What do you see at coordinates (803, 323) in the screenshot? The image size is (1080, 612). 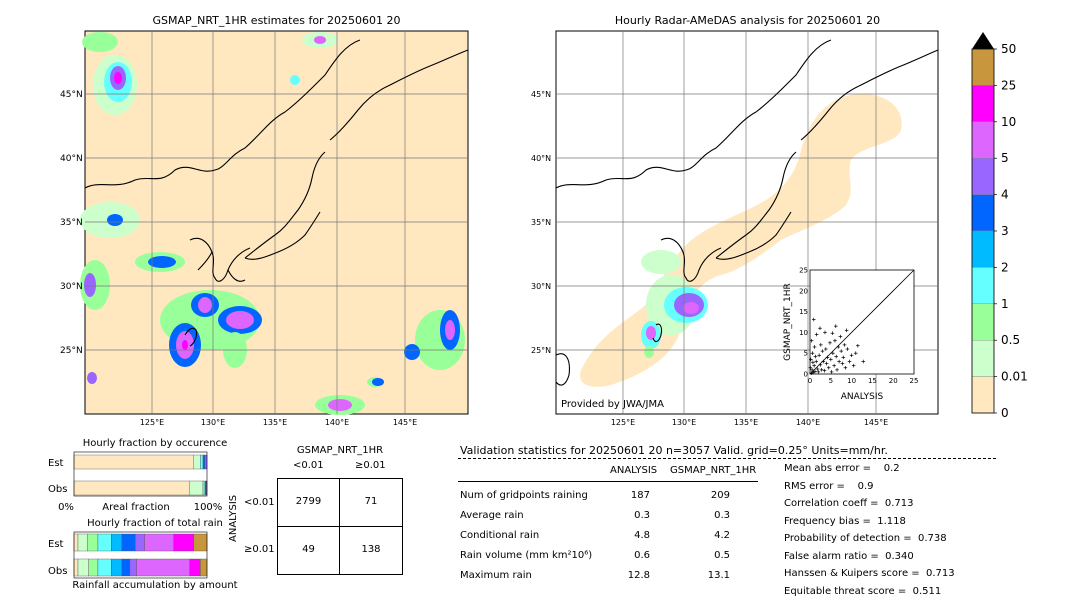 I see `scatter-y-ticks: 0 5 10 15 20 25` at bounding box center [803, 323].